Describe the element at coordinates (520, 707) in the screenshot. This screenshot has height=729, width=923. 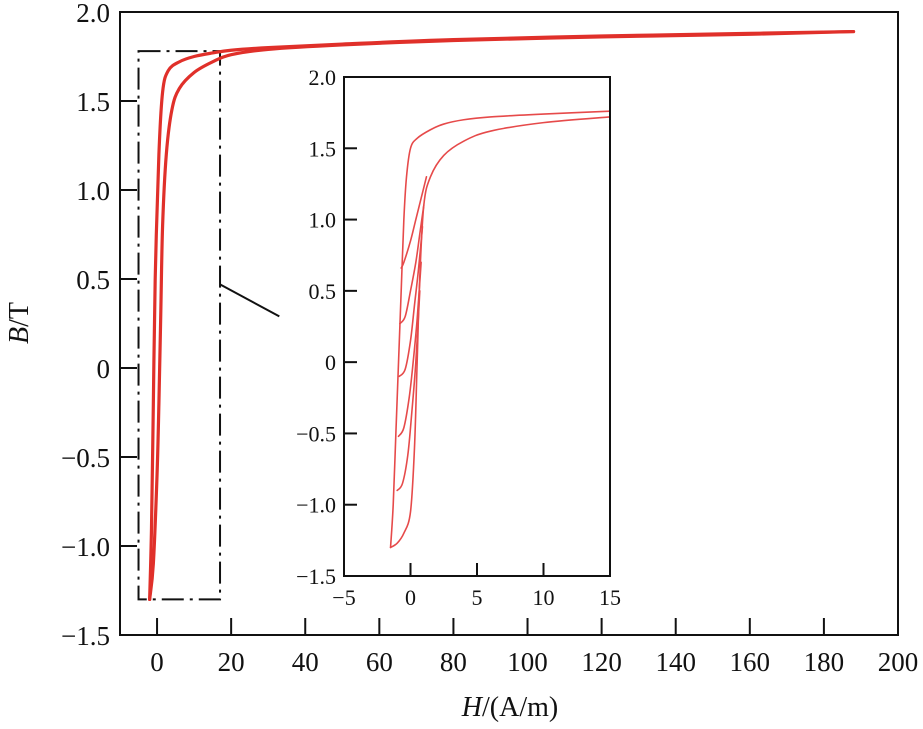
I see `x-axis-title-unit: /(A/m)` at that location.